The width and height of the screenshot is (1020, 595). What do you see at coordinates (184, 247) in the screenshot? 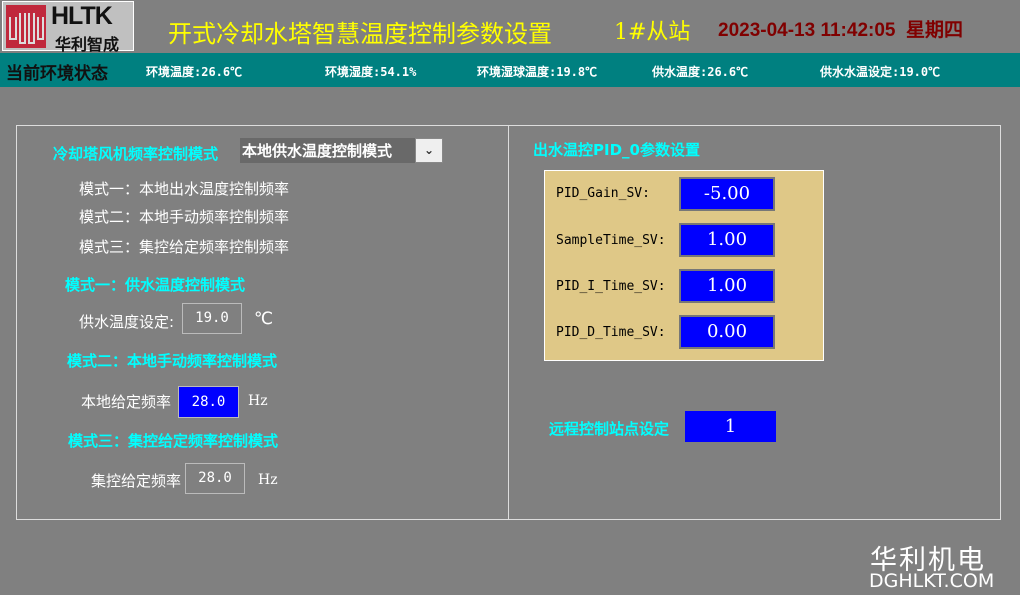
I see `mode-desc-3: 模式三：集控给定频率控制频率` at bounding box center [184, 247].